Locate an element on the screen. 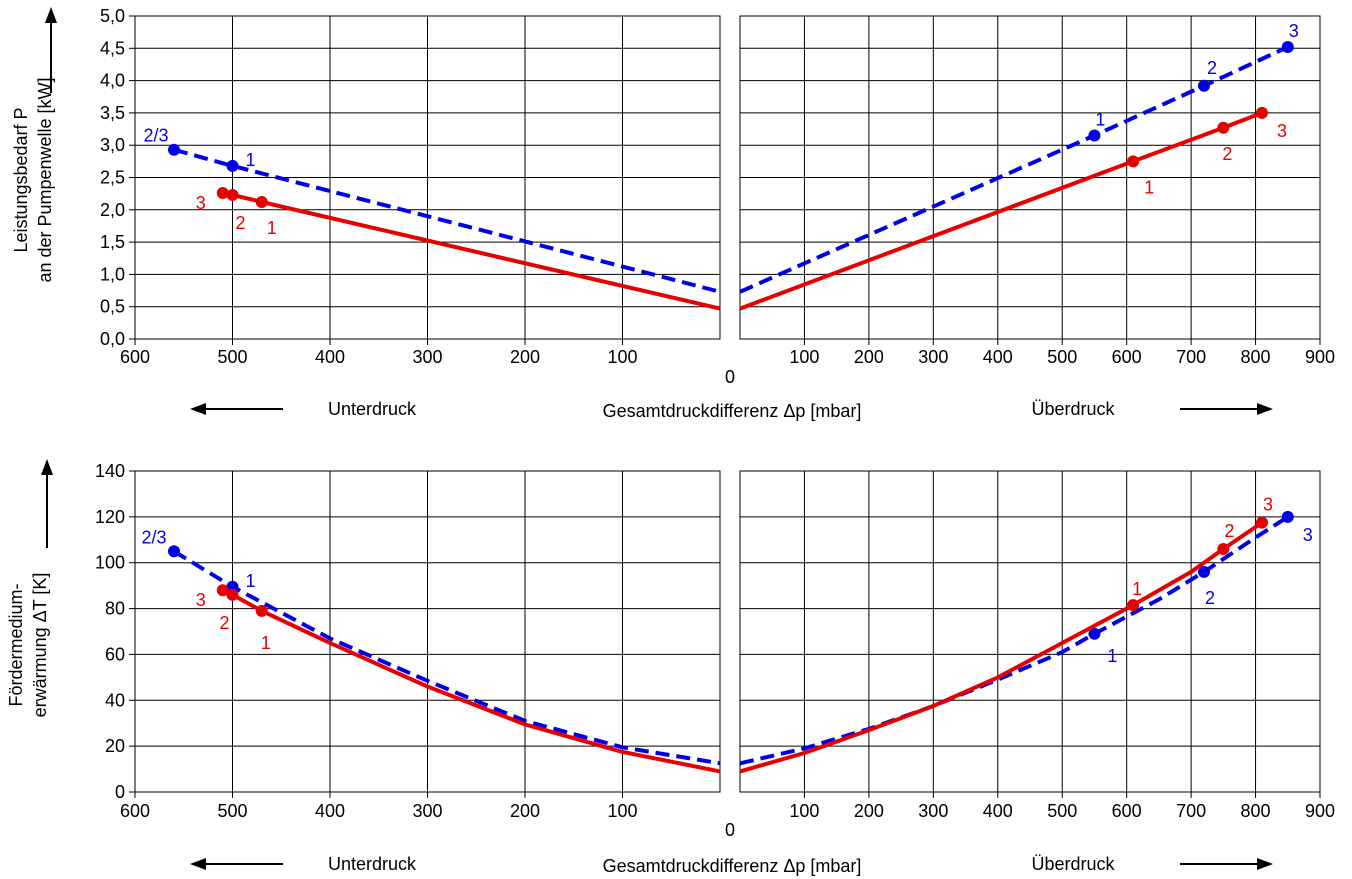 The width and height of the screenshot is (1352, 879). y-tick-label: 2,5 is located at coordinates (112, 178).